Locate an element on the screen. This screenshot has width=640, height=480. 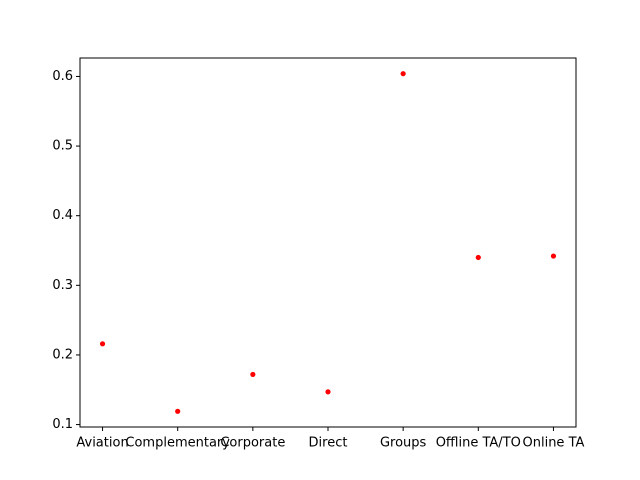
y-tick-label: 0.6 is located at coordinates (62, 76).